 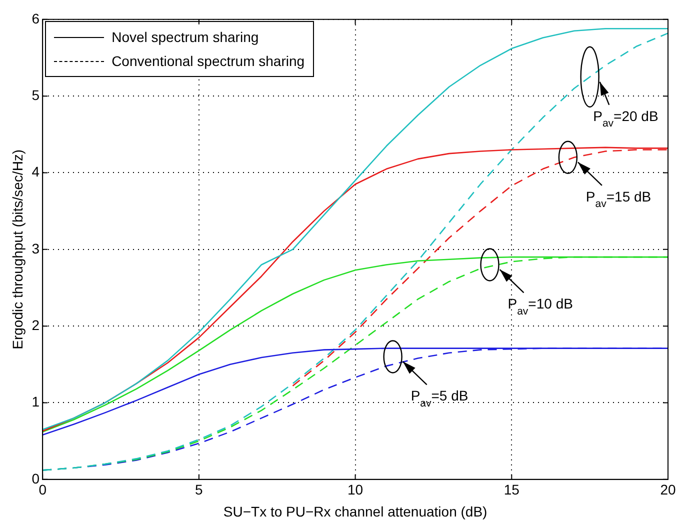 What do you see at coordinates (208, 62) in the screenshot?
I see `annotation: Conventional spectrum sharing` at bounding box center [208, 62].